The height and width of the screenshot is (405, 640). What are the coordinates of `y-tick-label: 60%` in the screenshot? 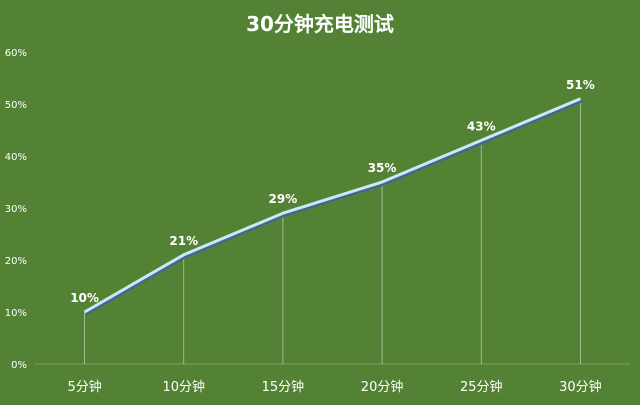 It's located at (16, 53).